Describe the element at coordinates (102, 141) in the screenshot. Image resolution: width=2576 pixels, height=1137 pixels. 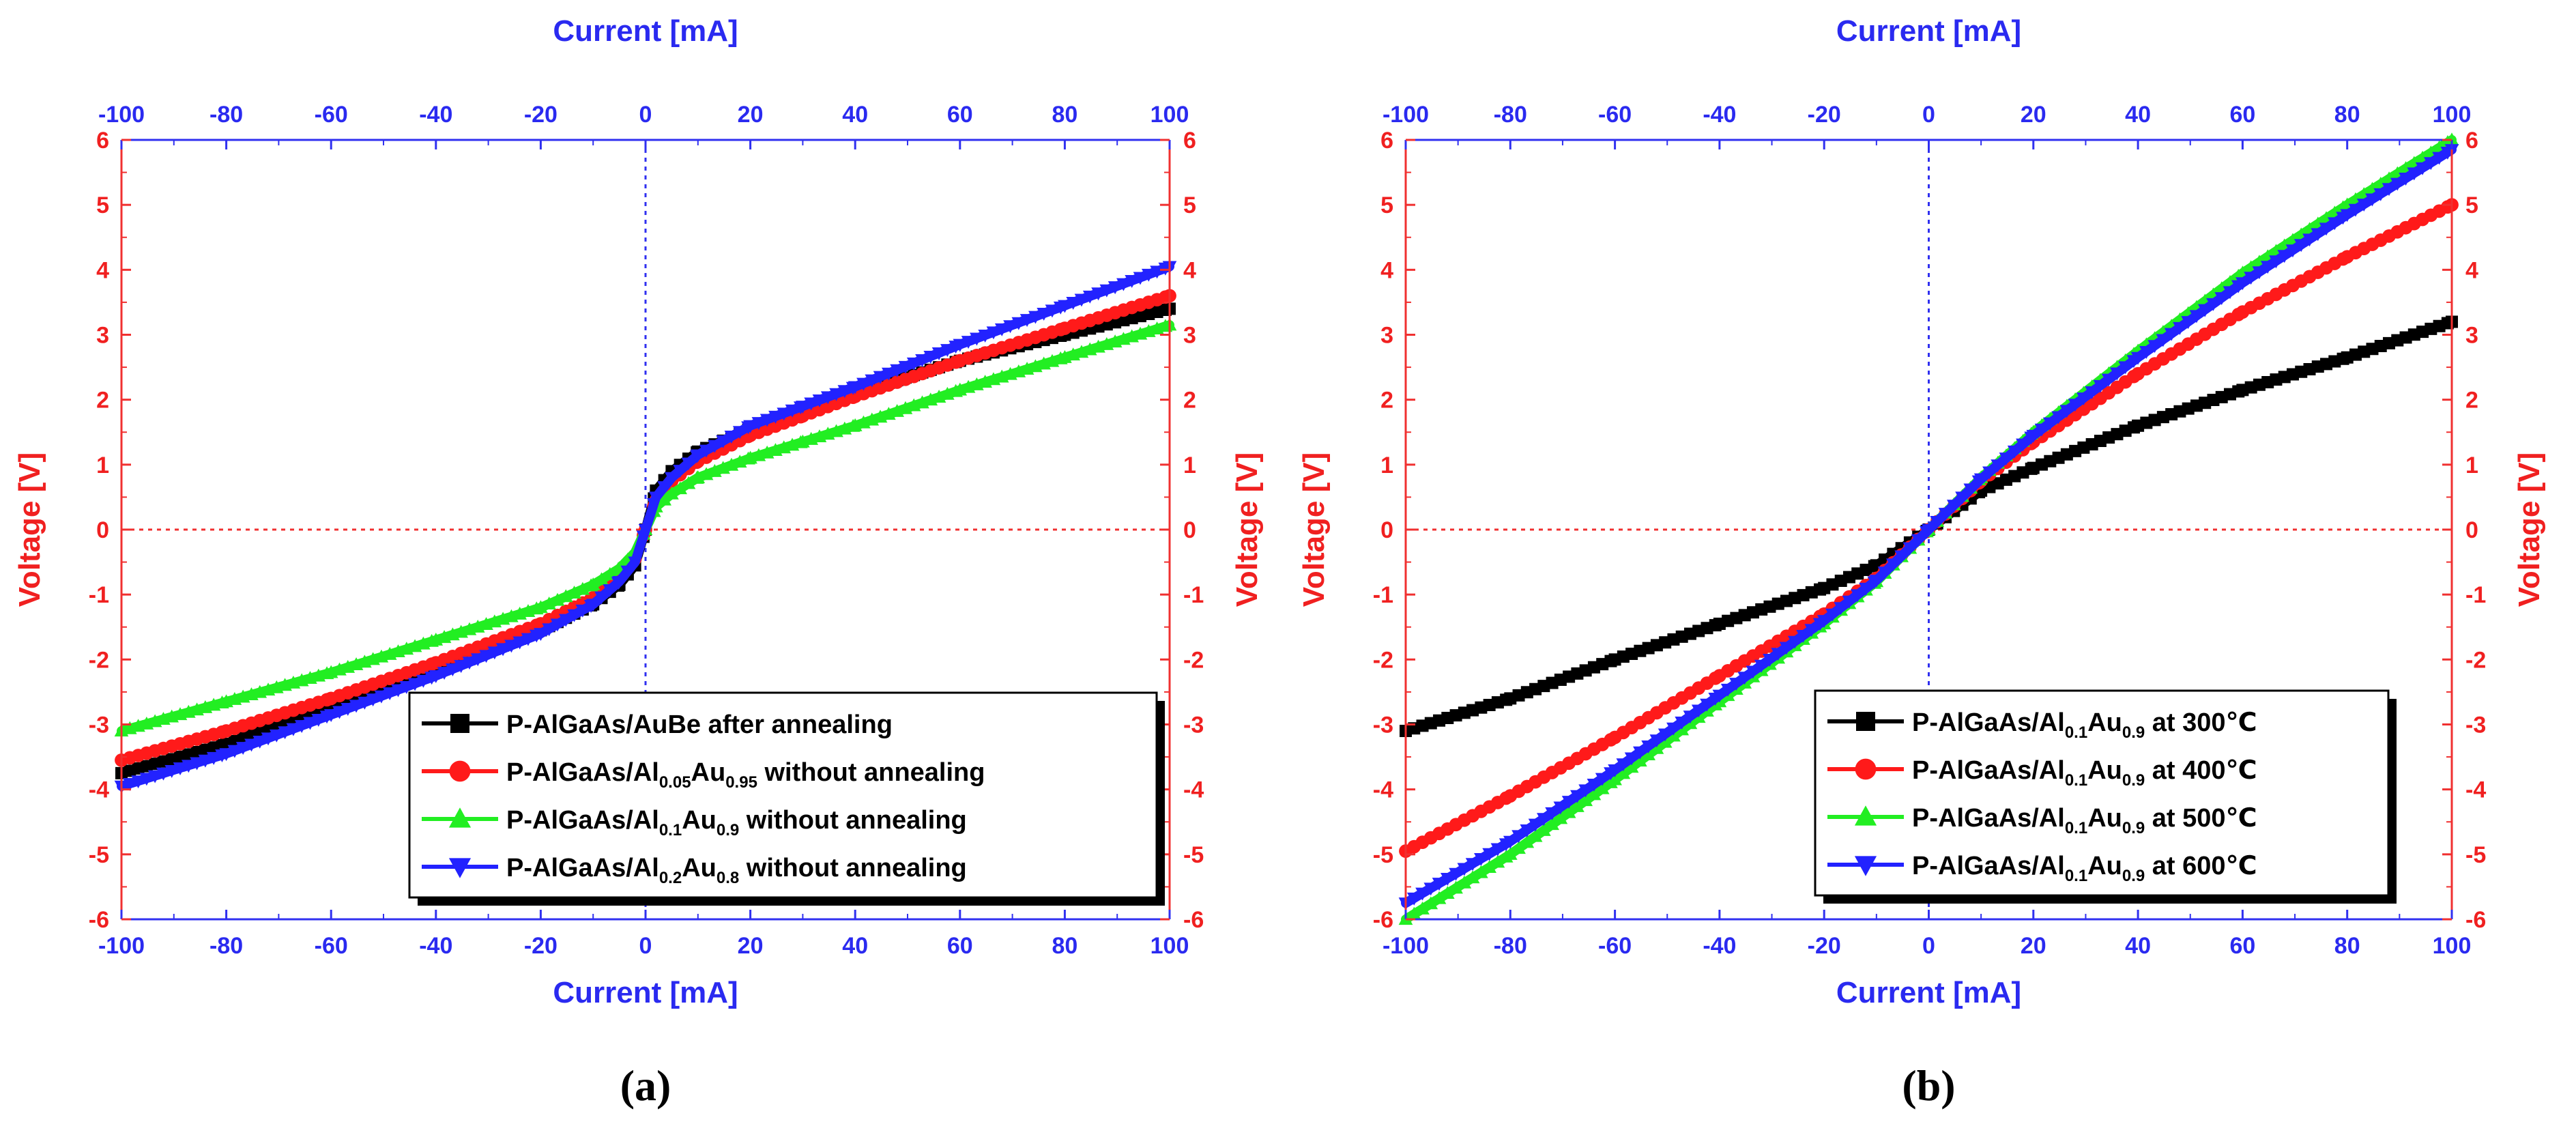
I see `y-tick-label-left: 6` at that location.